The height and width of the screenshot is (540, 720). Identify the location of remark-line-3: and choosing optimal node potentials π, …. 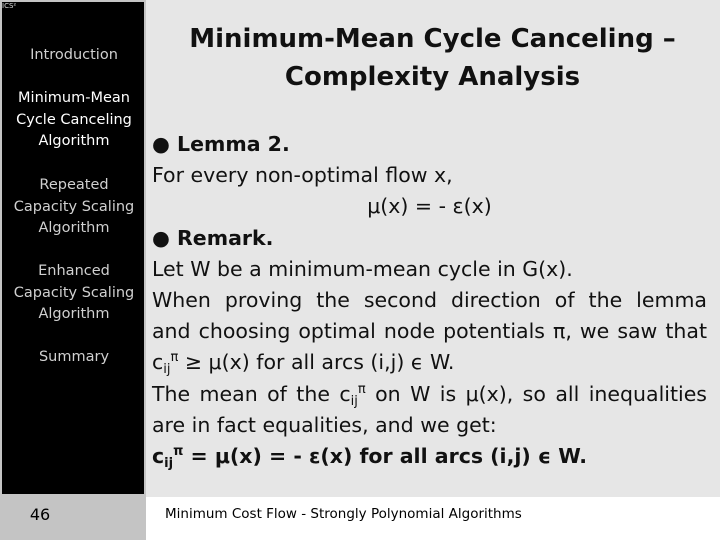
(429, 331).